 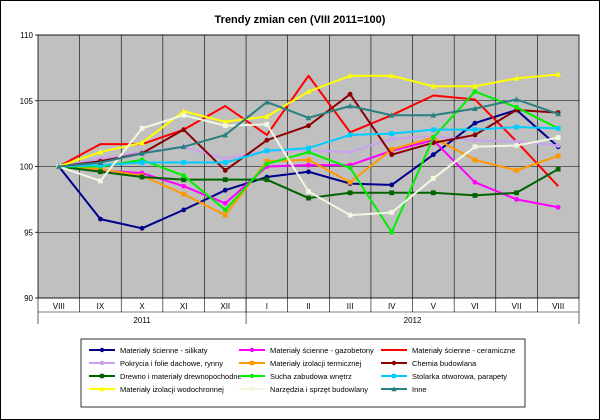 What do you see at coordinates (558, 306) in the screenshot?
I see `x-tick-label: VIII` at bounding box center [558, 306].